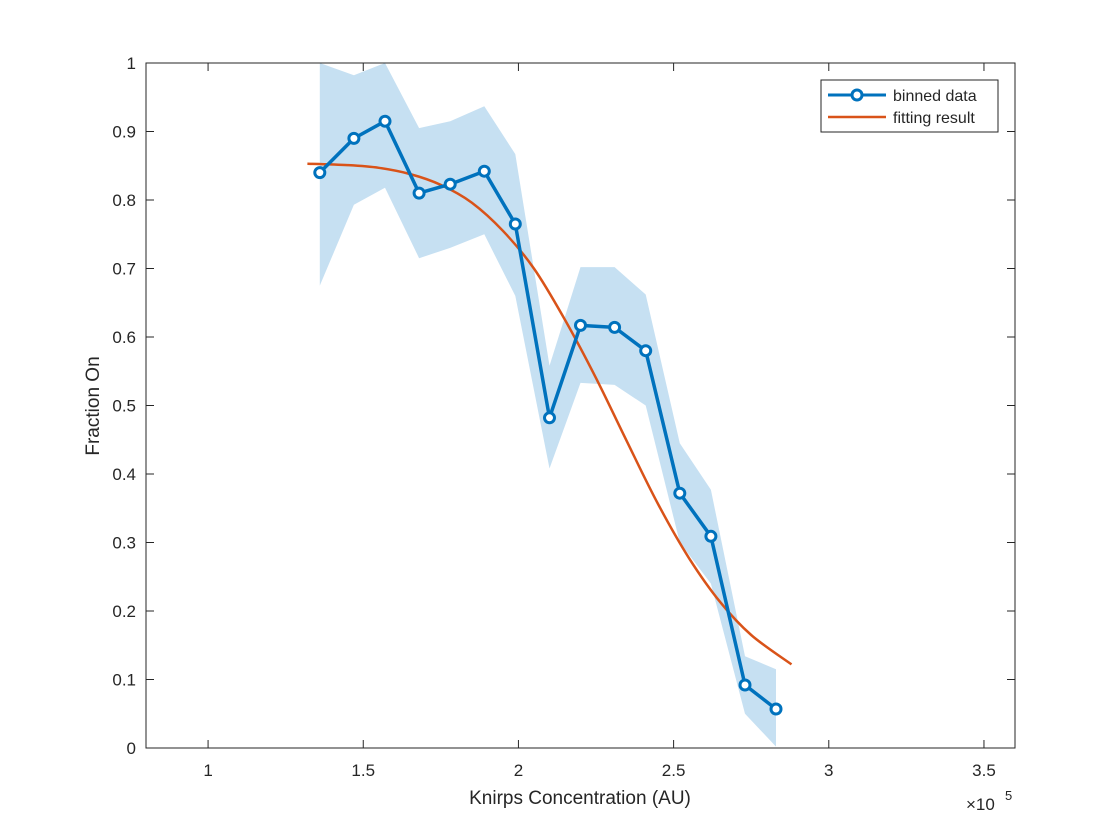 The width and height of the screenshot is (1120, 840). What do you see at coordinates (828, 770) in the screenshot?
I see `x-tick-label: 3` at bounding box center [828, 770].